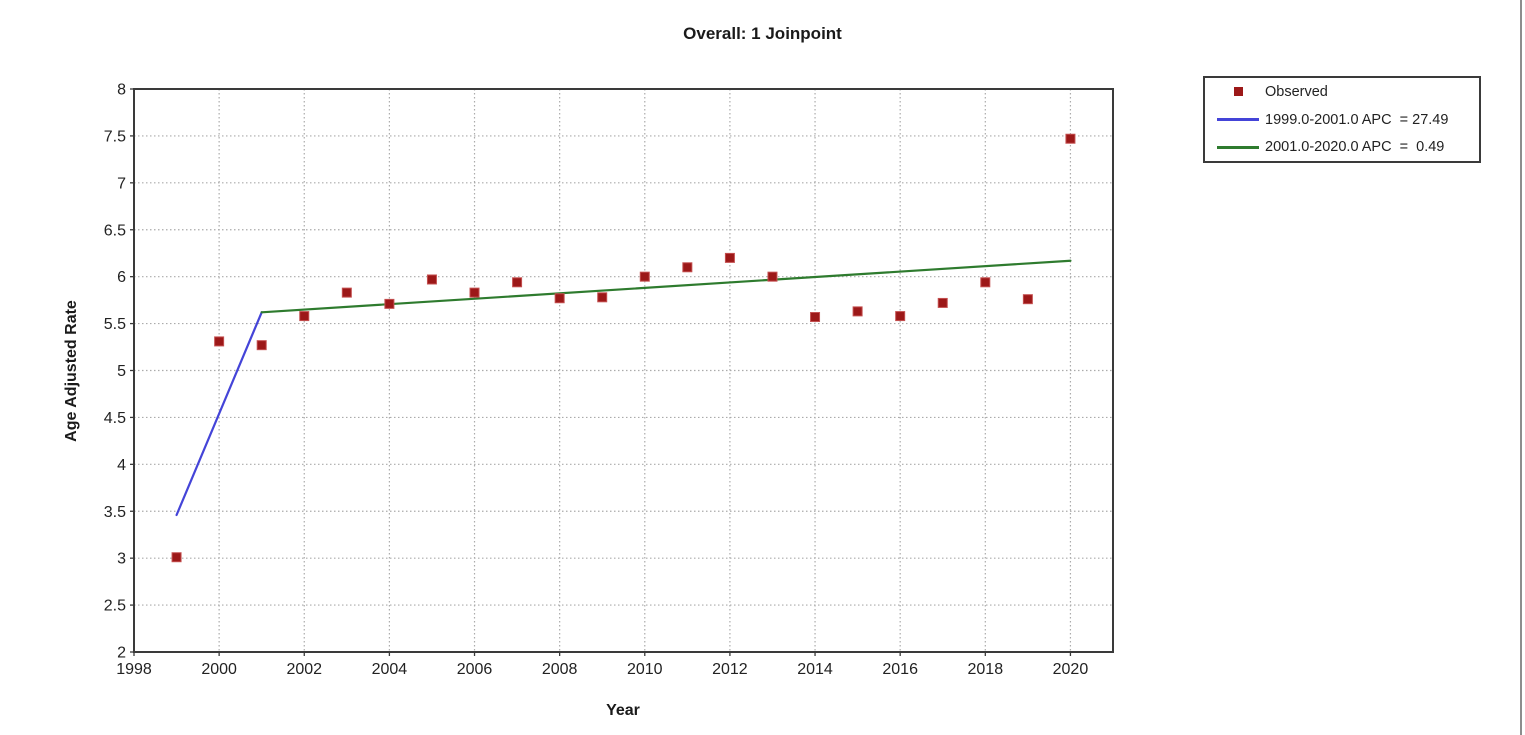 Image resolution: width=1525 pixels, height=735 pixels. I want to click on legend-item-segment-2: 2001.0-2020.0 APC = 0.49, so click(1342, 147).